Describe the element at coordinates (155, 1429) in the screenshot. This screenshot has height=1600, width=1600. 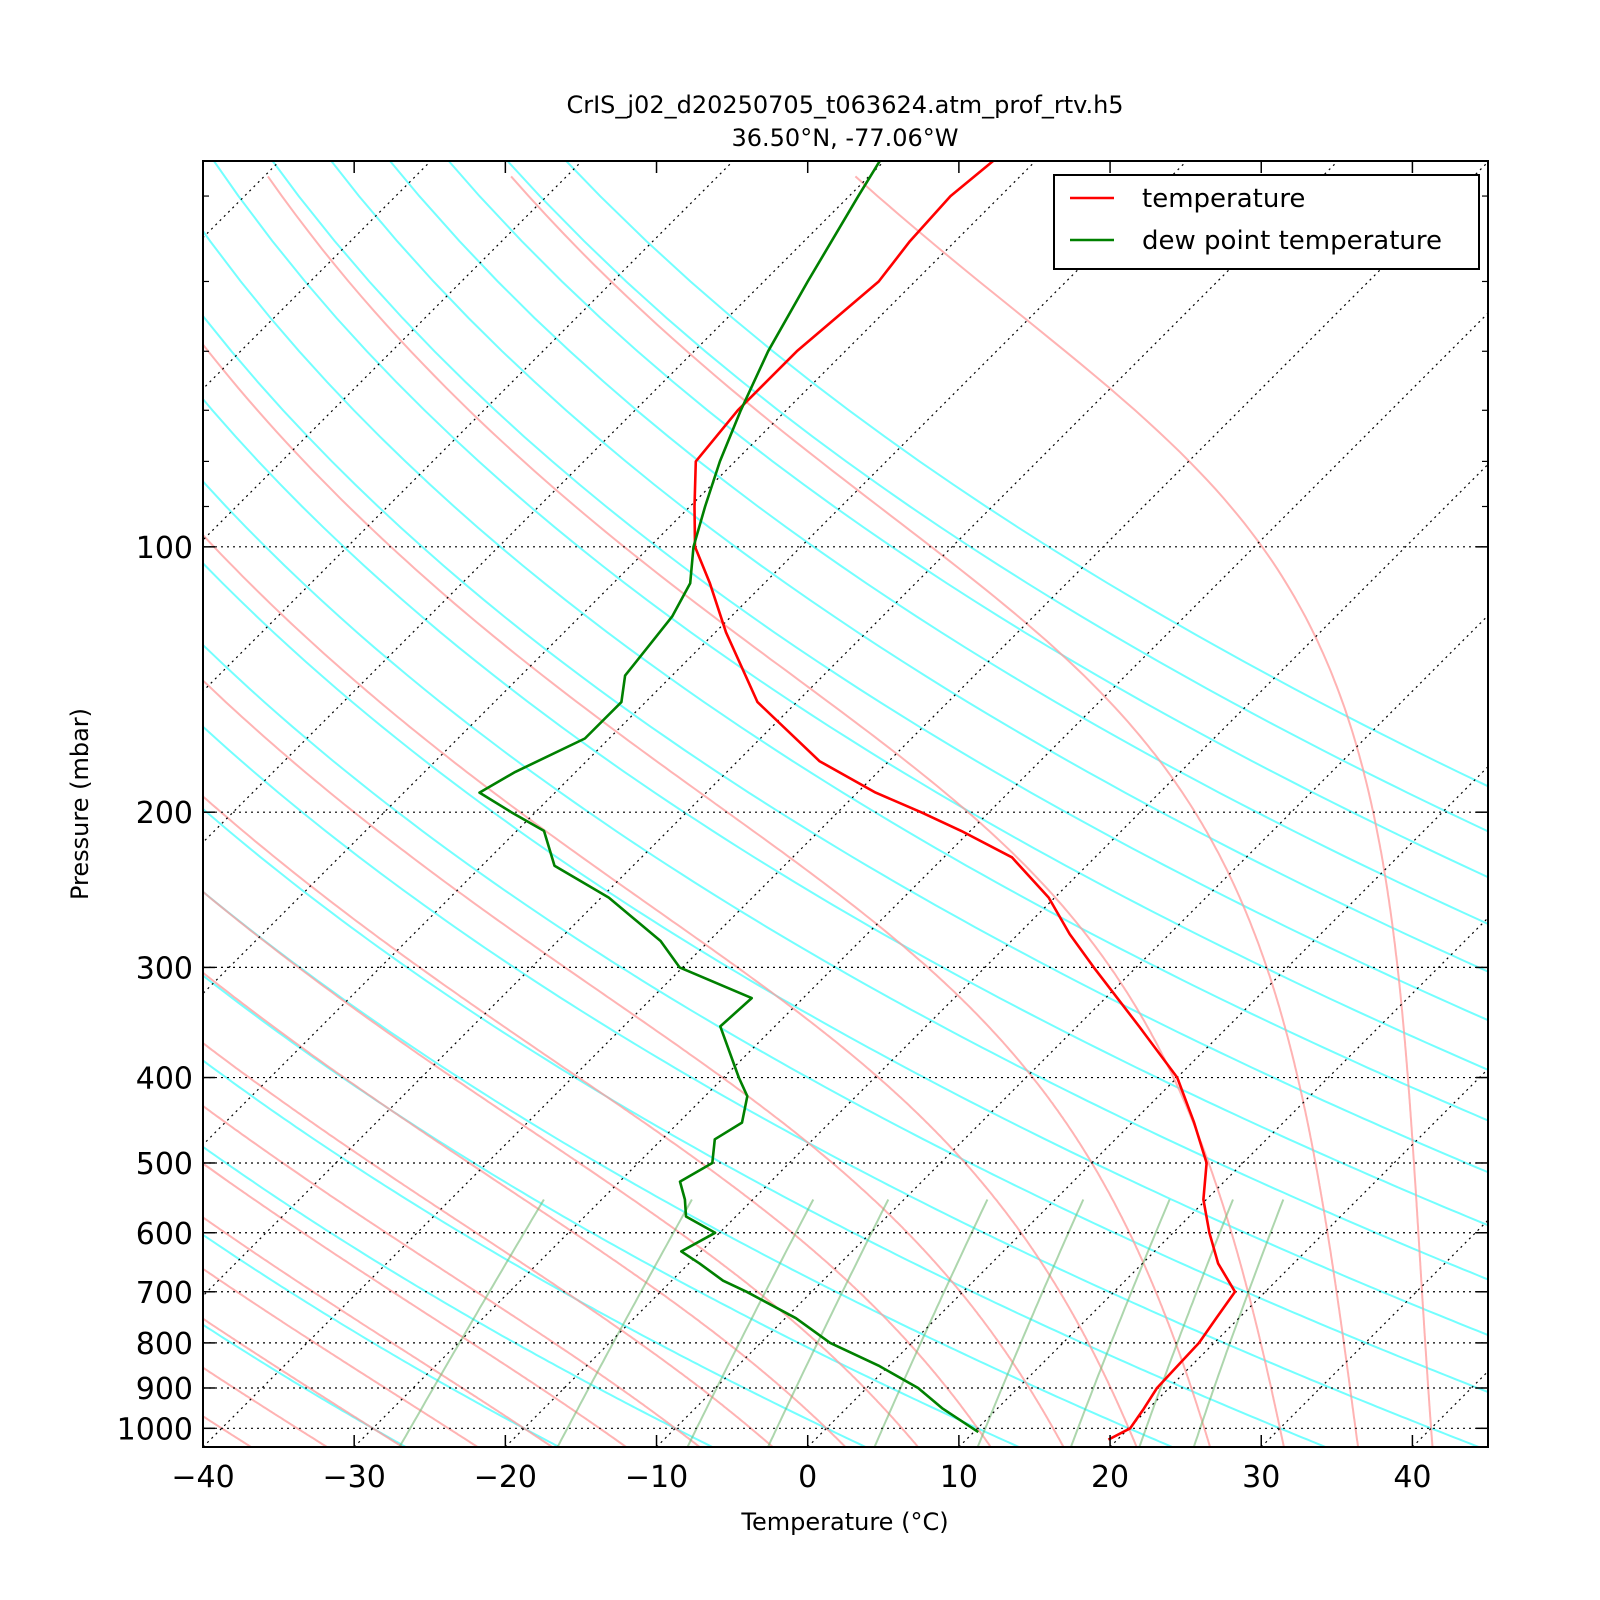
I see `y-tick-label: 1000` at that location.